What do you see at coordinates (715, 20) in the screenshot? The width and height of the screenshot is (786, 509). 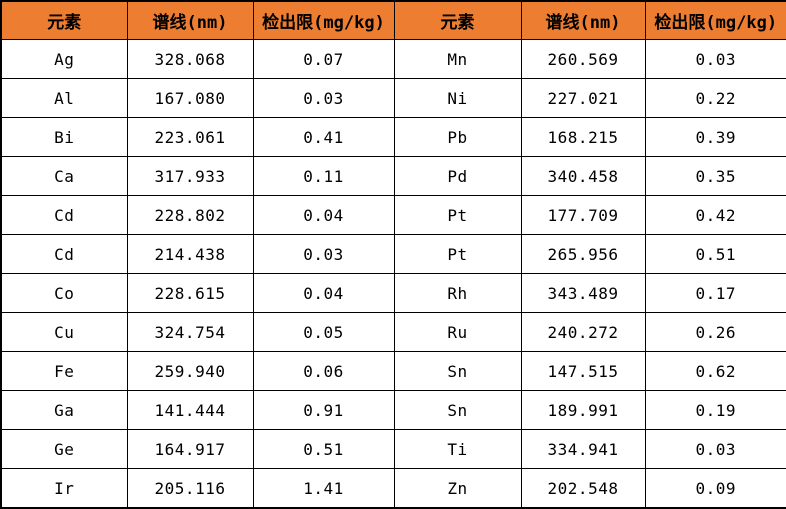 I see `header-detection-limit-right: 检出限(mg/kg)` at bounding box center [715, 20].